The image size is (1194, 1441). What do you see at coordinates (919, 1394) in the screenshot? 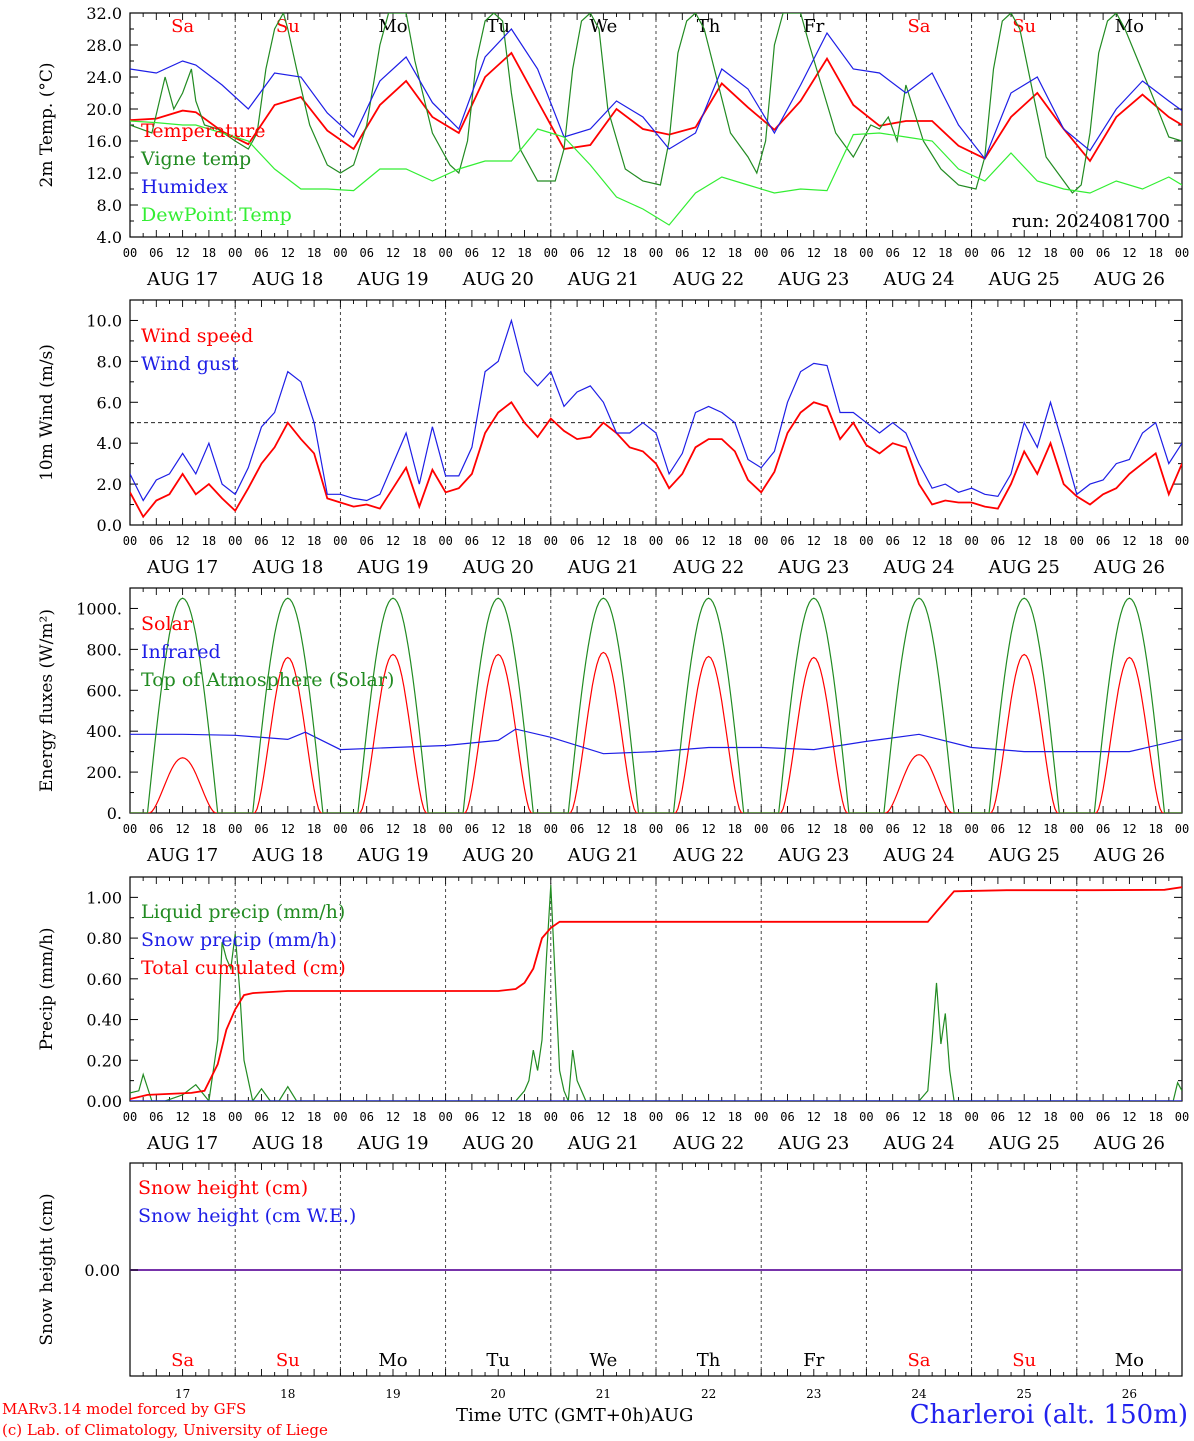
I see `day-number-label: 24` at bounding box center [919, 1394].